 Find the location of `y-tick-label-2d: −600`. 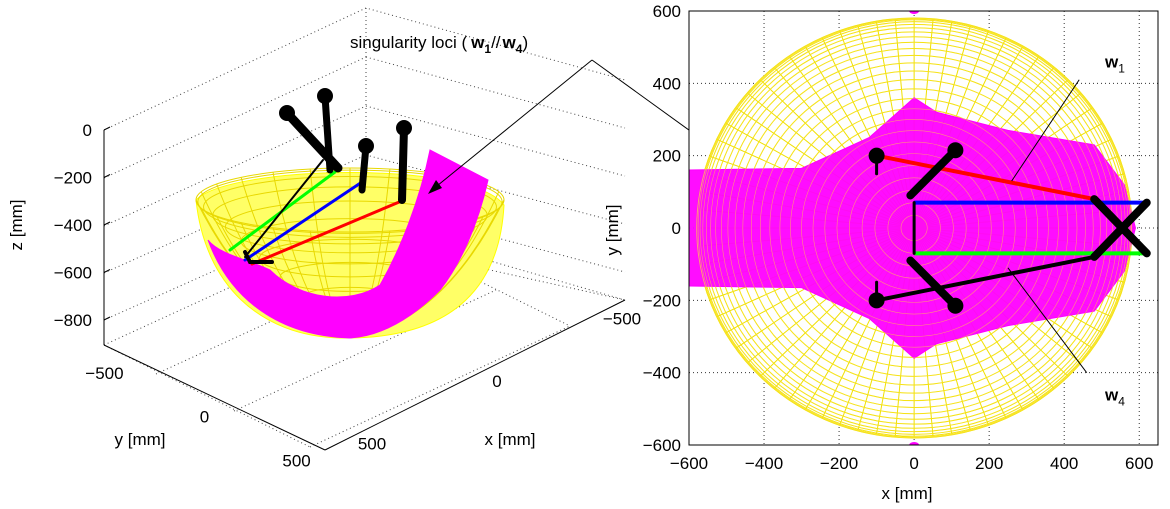

y-tick-label-2d: −600 is located at coordinates (662, 445).